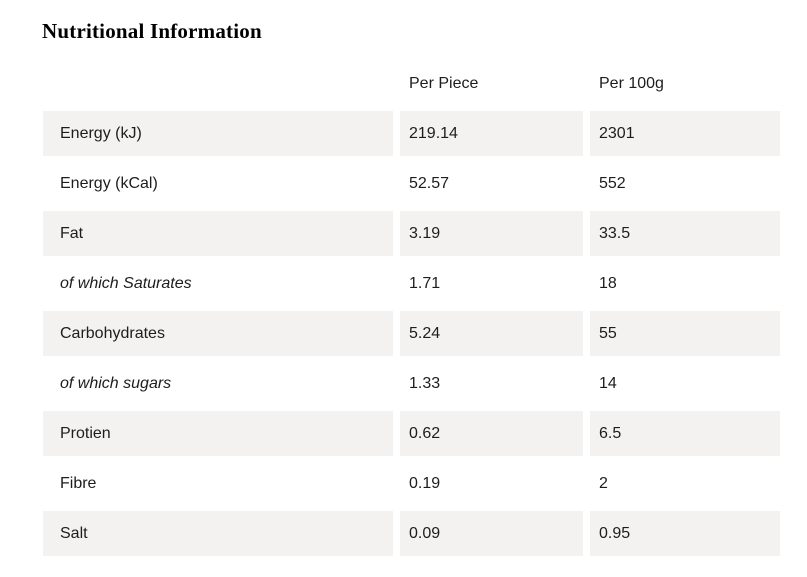 The width and height of the screenshot is (807, 577). What do you see at coordinates (685, 484) in the screenshot?
I see `per-100g-value: 2` at bounding box center [685, 484].